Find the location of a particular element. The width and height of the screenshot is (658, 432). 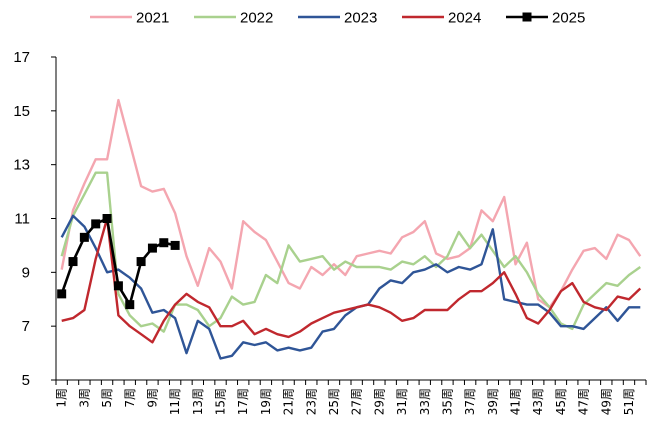

x-tick-label: 25周 is located at coordinates (334, 401).